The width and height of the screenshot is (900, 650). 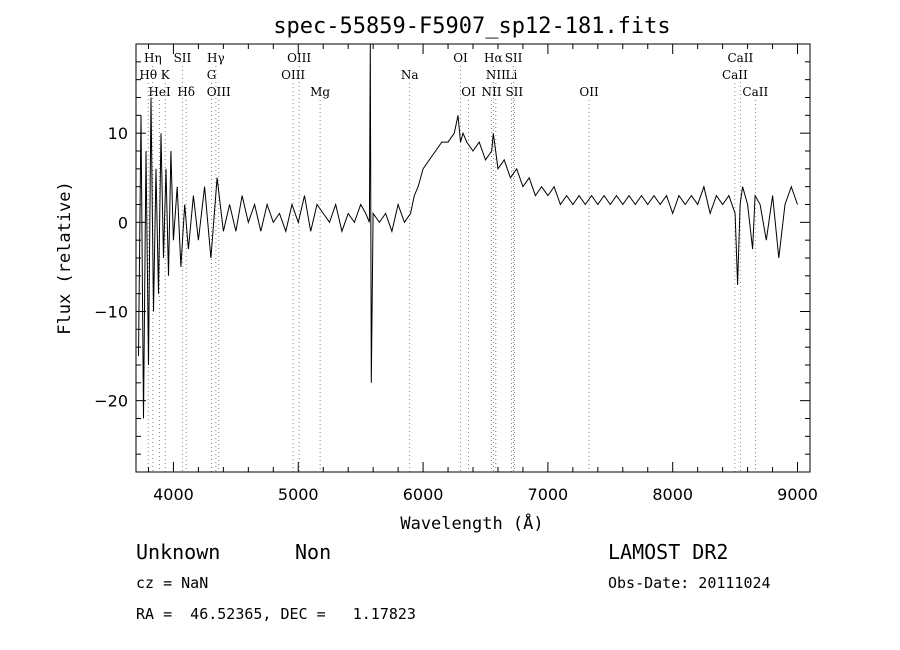 What do you see at coordinates (178, 552) in the screenshot?
I see `object-class: Unknown` at bounding box center [178, 552].